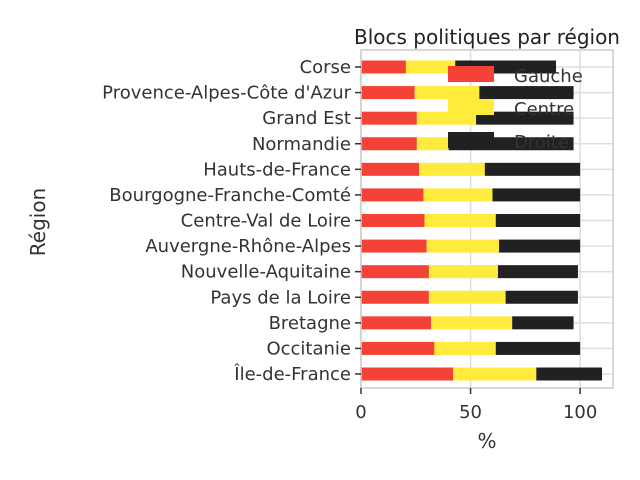 The height and width of the screenshot is (480, 640). Describe the element at coordinates (301, 144) in the screenshot. I see `y-tick-label: Normandie` at that location.